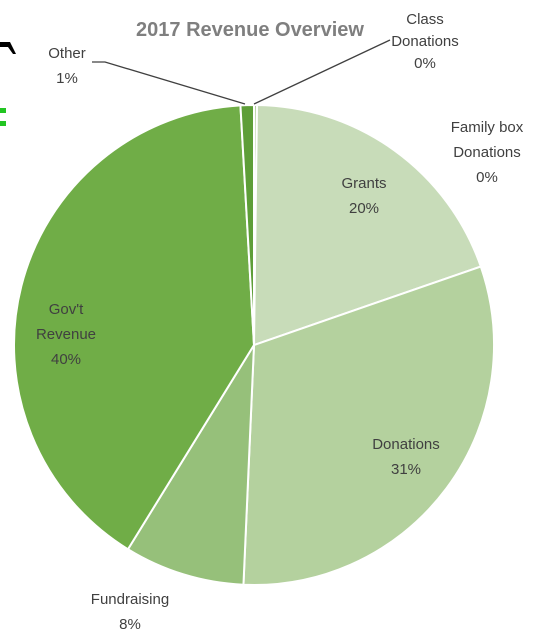 This screenshot has height=632, width=554. I want to click on leader-lines, so click(241, 72).